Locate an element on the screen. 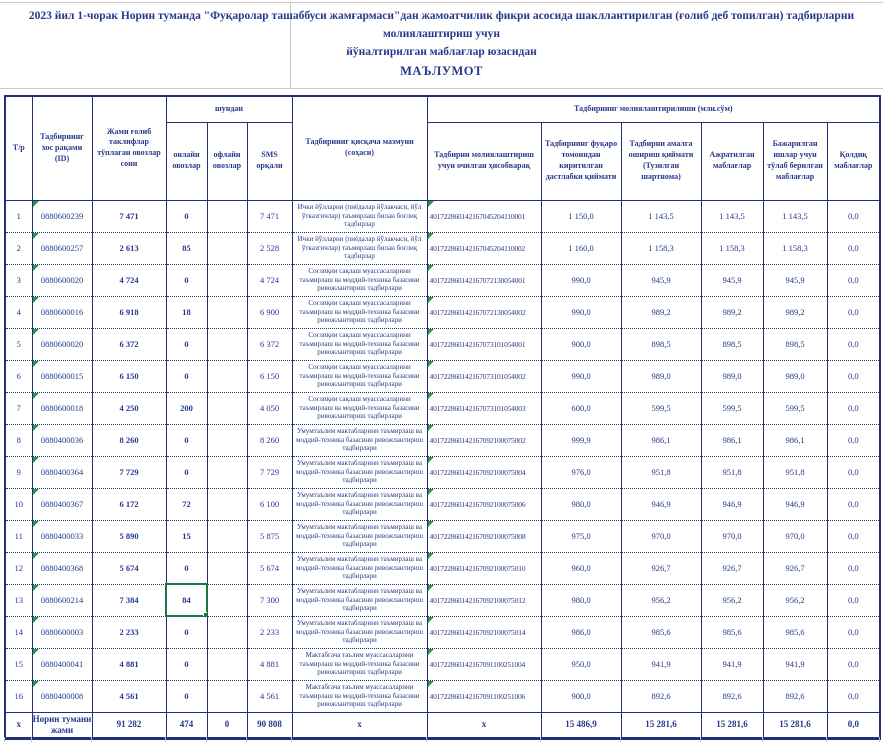 The height and width of the screenshot is (742, 883). cell-contract: 989,2 is located at coordinates (661, 312).